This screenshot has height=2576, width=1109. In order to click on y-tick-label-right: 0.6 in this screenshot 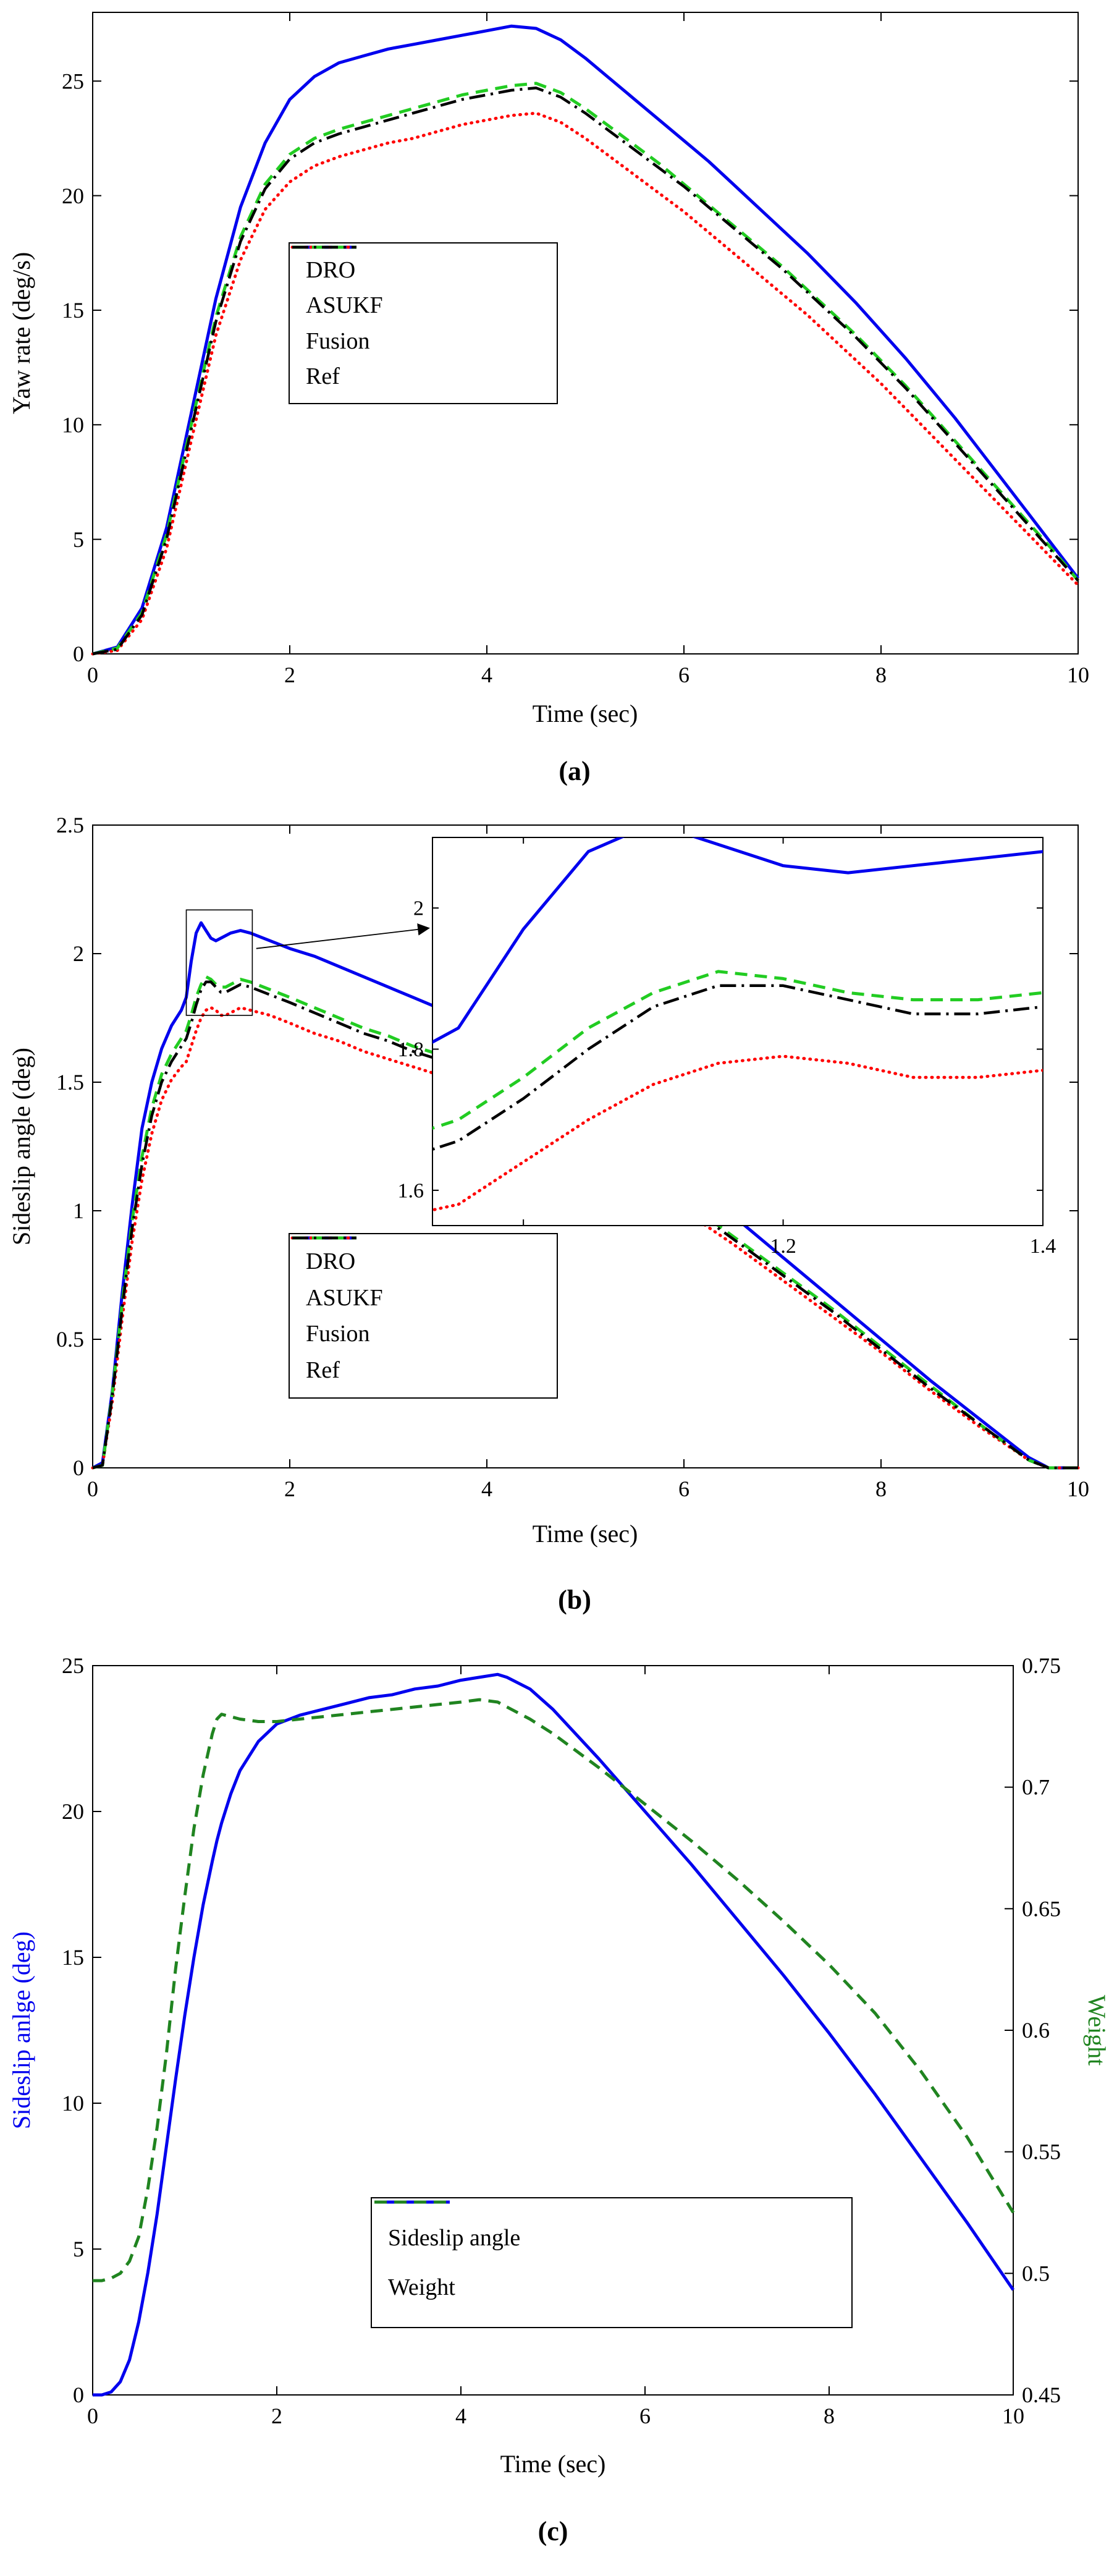, I will do `click(1036, 2030)`.